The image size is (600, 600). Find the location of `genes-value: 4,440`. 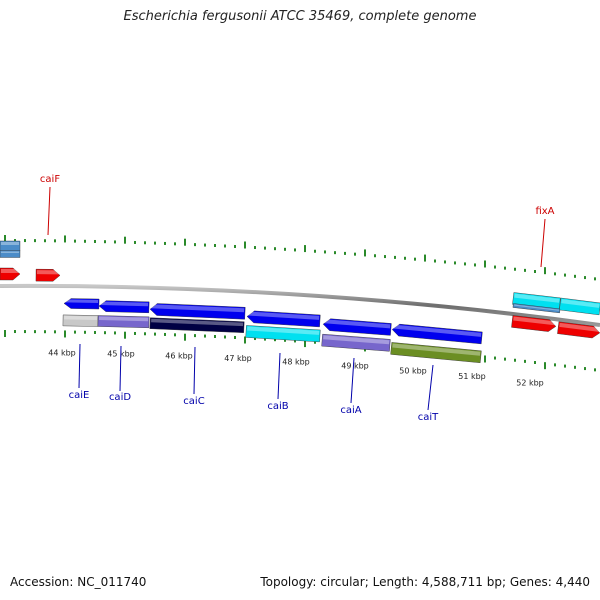

genes-value: 4,440 is located at coordinates (572, 582).